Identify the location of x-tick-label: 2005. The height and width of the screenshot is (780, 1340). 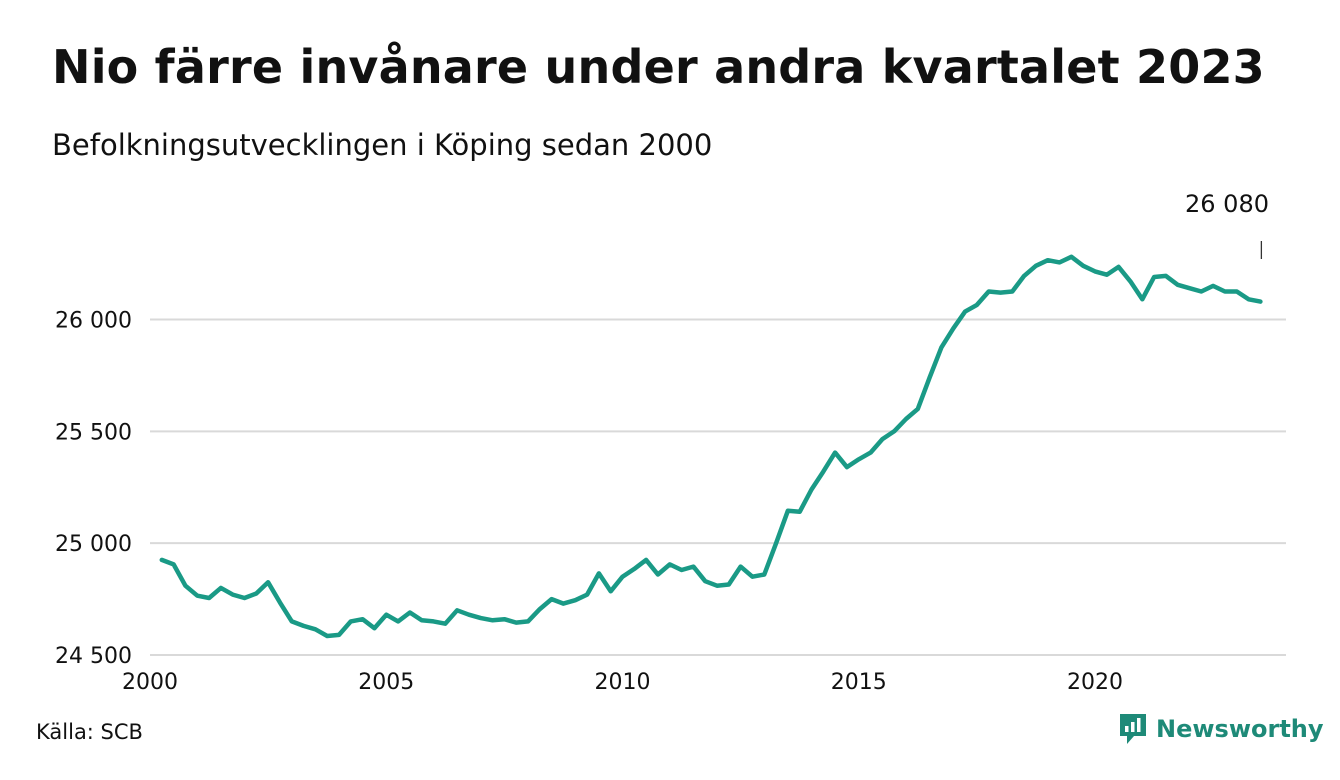
(386, 682).